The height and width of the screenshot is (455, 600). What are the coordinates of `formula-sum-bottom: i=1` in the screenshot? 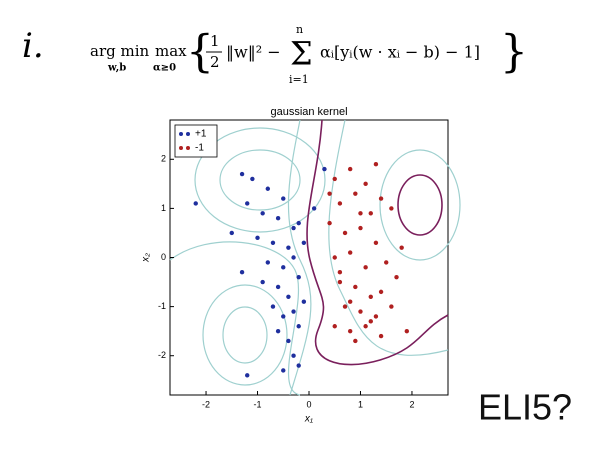 It's located at (299, 79).